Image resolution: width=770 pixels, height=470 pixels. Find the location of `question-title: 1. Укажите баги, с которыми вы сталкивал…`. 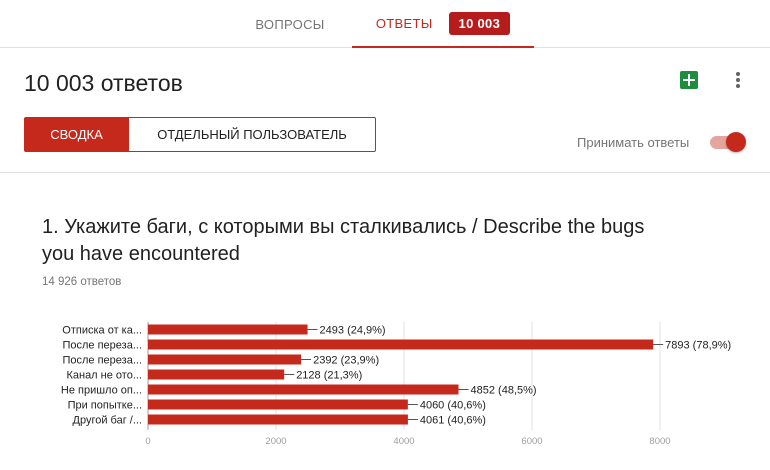

question-title: 1. Укажите баги, с которыми вы сталкивал… is located at coordinates (343, 240).